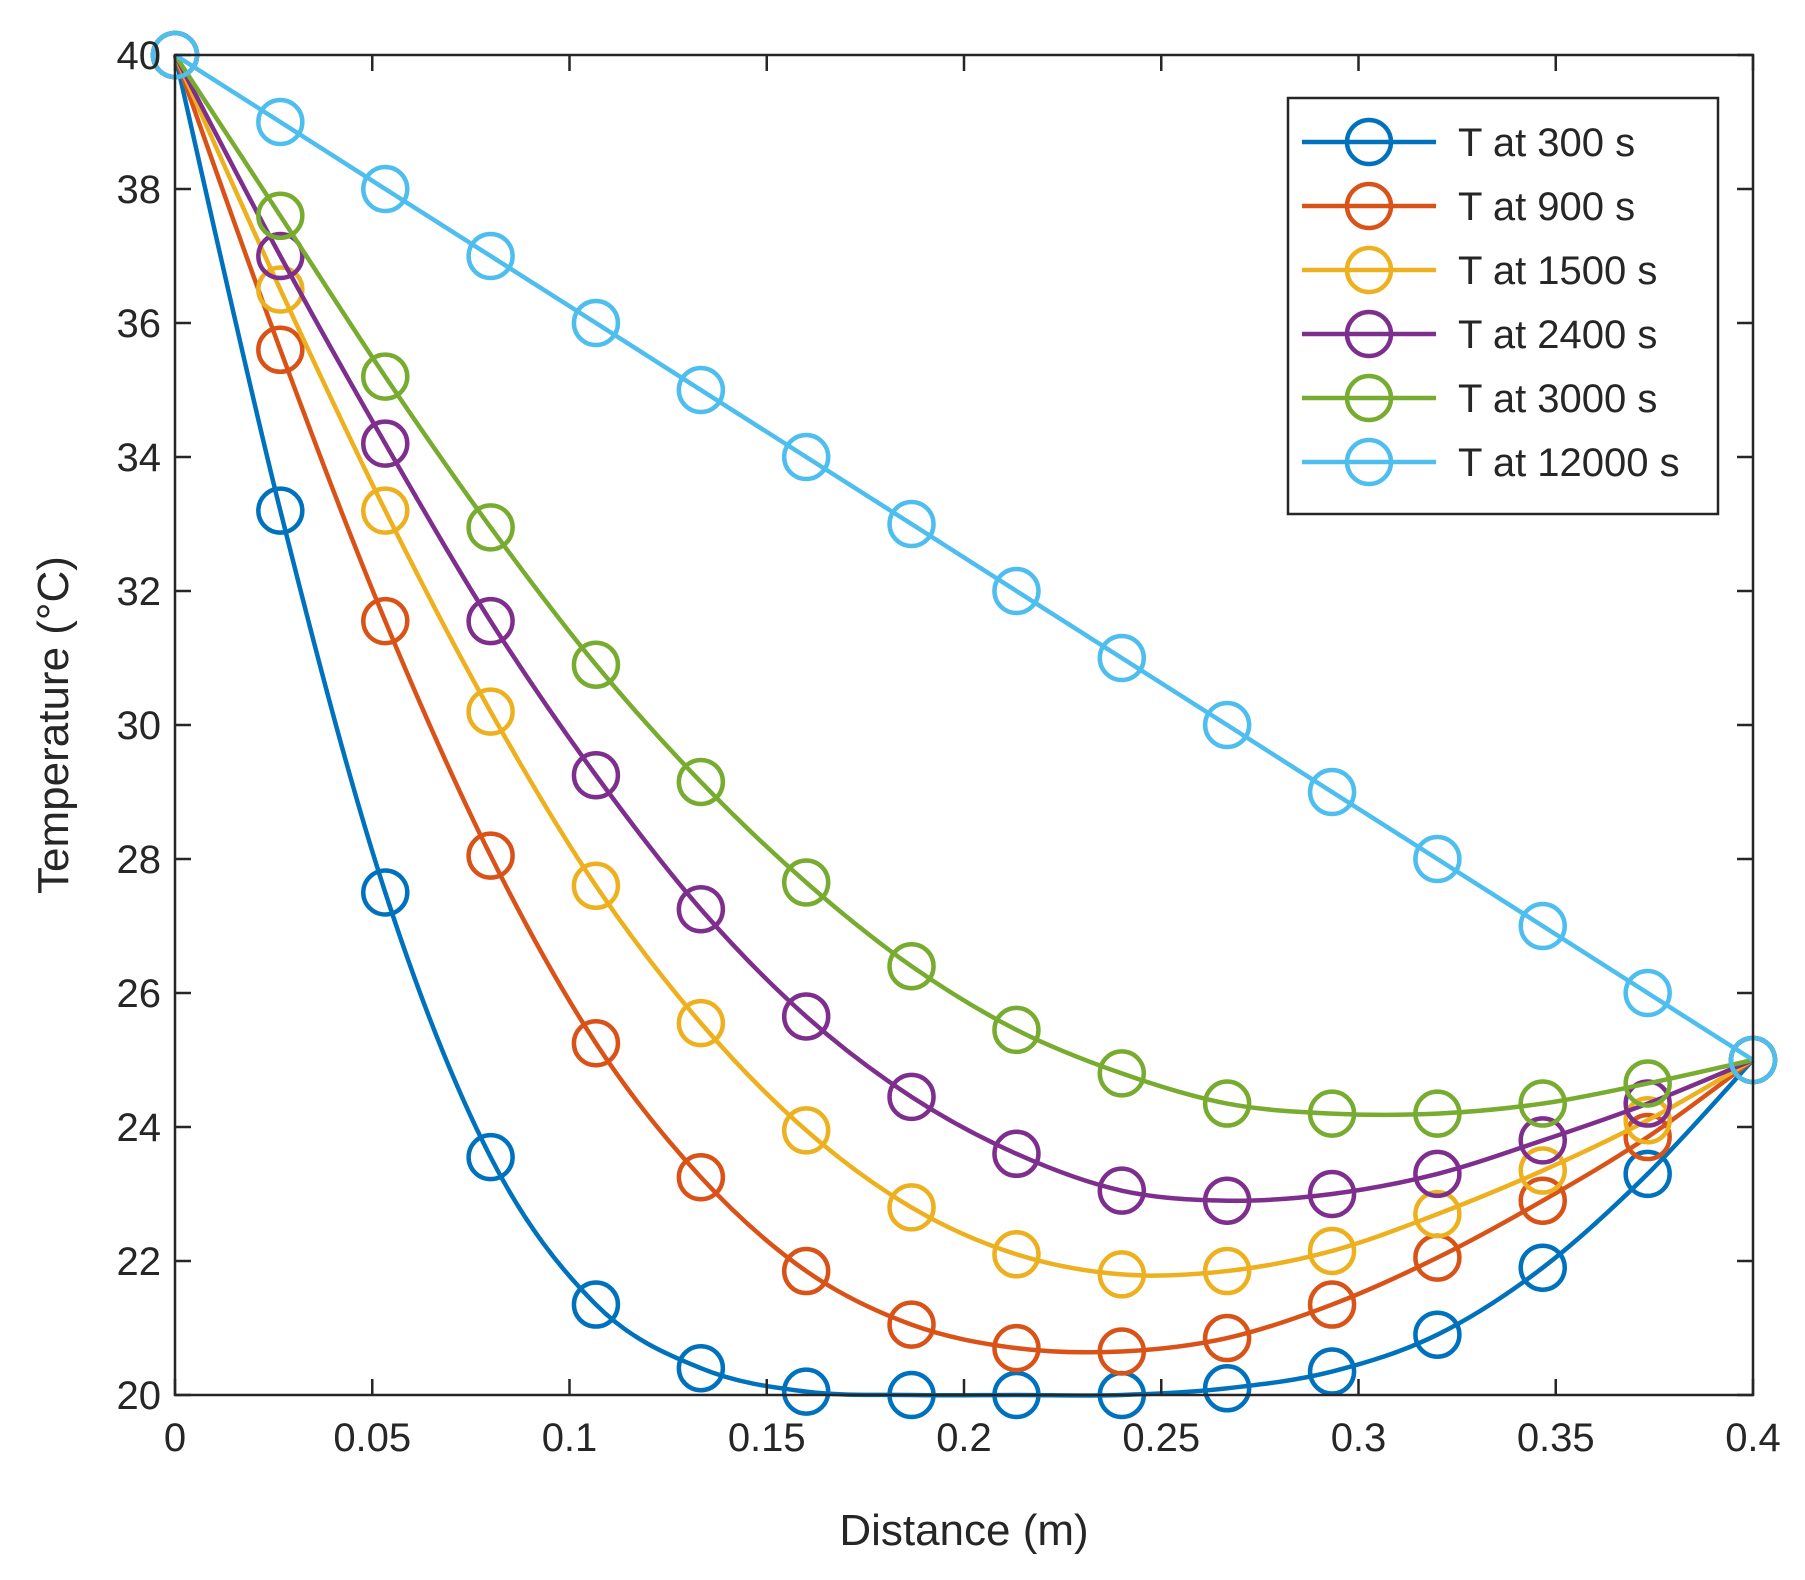 This screenshot has height=1580, width=1805. Describe the element at coordinates (1556, 1438) in the screenshot. I see `x-tick-label: 0.35` at that location.